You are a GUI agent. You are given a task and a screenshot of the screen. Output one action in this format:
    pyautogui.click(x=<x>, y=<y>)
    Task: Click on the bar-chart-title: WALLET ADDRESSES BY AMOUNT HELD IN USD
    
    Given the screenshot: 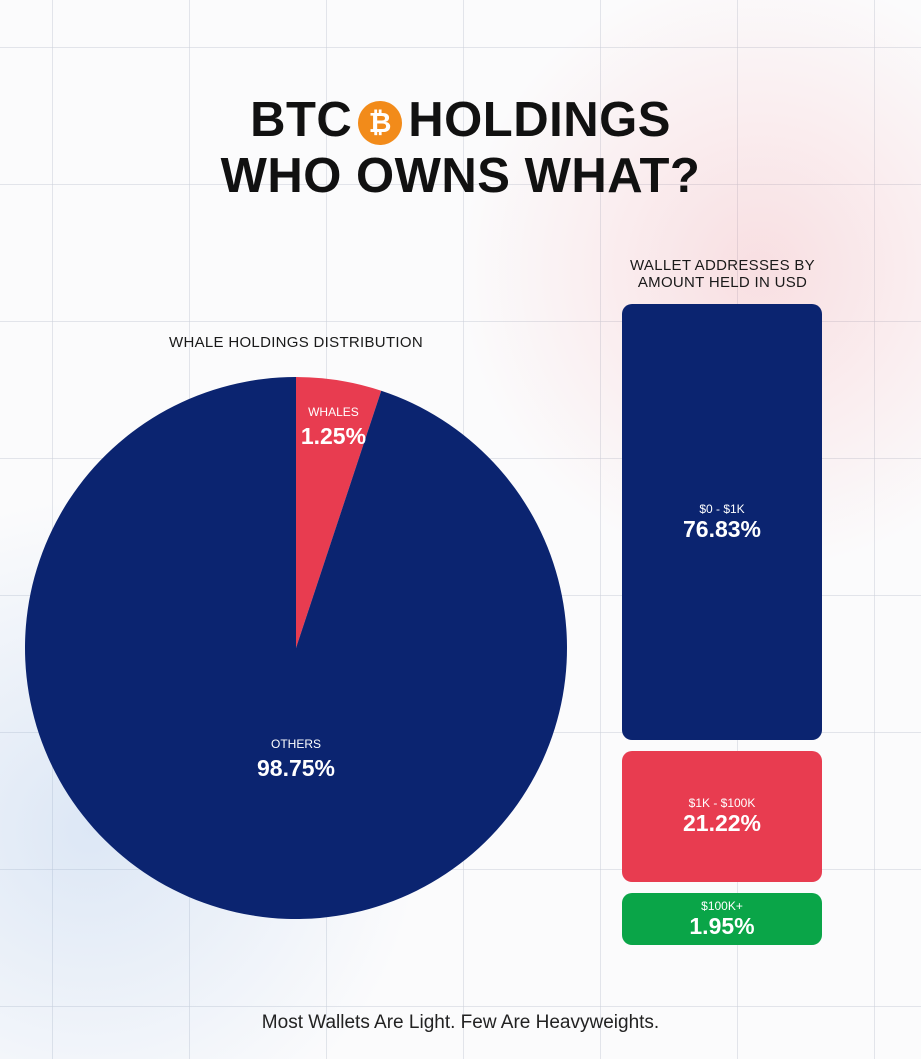 What is the action you would take?
    pyautogui.click(x=722, y=274)
    